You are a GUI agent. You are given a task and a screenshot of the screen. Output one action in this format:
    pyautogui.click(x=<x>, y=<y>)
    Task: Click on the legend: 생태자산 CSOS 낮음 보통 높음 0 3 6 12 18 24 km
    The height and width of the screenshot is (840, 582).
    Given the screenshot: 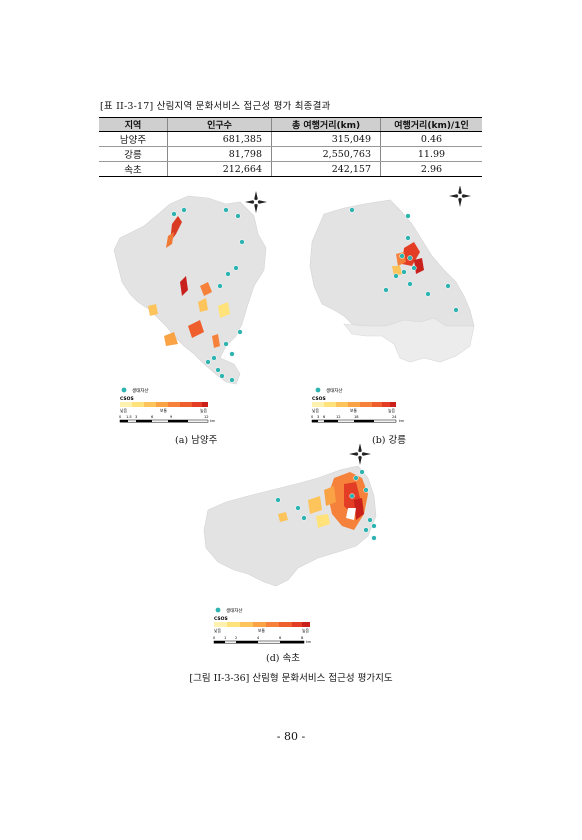 What is the action you would take?
    pyautogui.click(x=357, y=405)
    